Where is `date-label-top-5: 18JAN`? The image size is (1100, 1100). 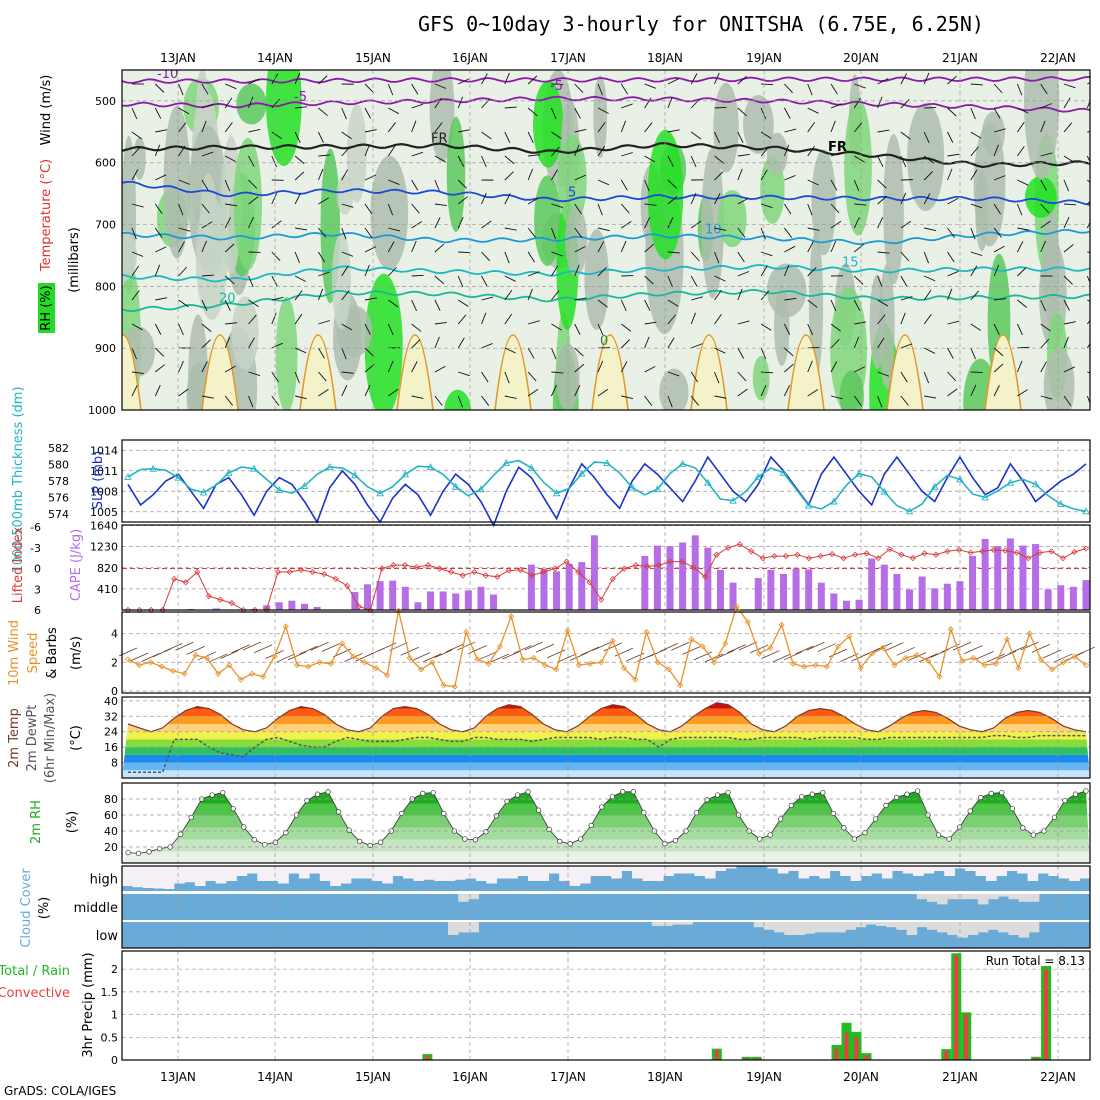
date-label-top-5: 18JAN is located at coordinates (665, 58).